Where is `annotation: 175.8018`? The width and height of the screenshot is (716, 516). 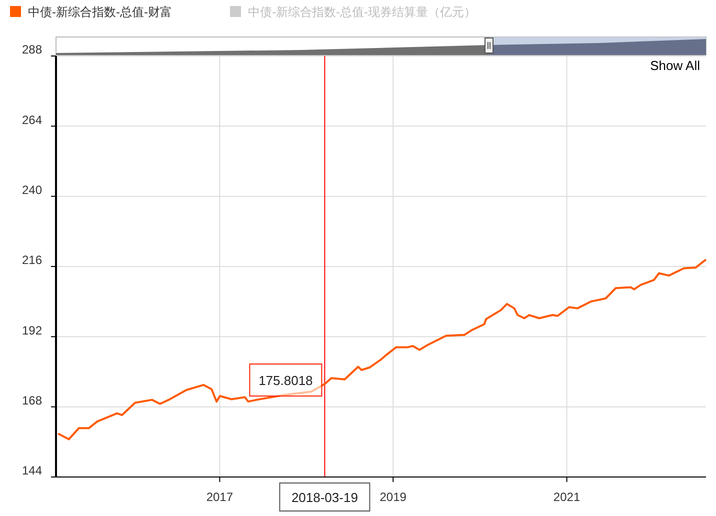
annotation: 175.8018 is located at coordinates (285, 380).